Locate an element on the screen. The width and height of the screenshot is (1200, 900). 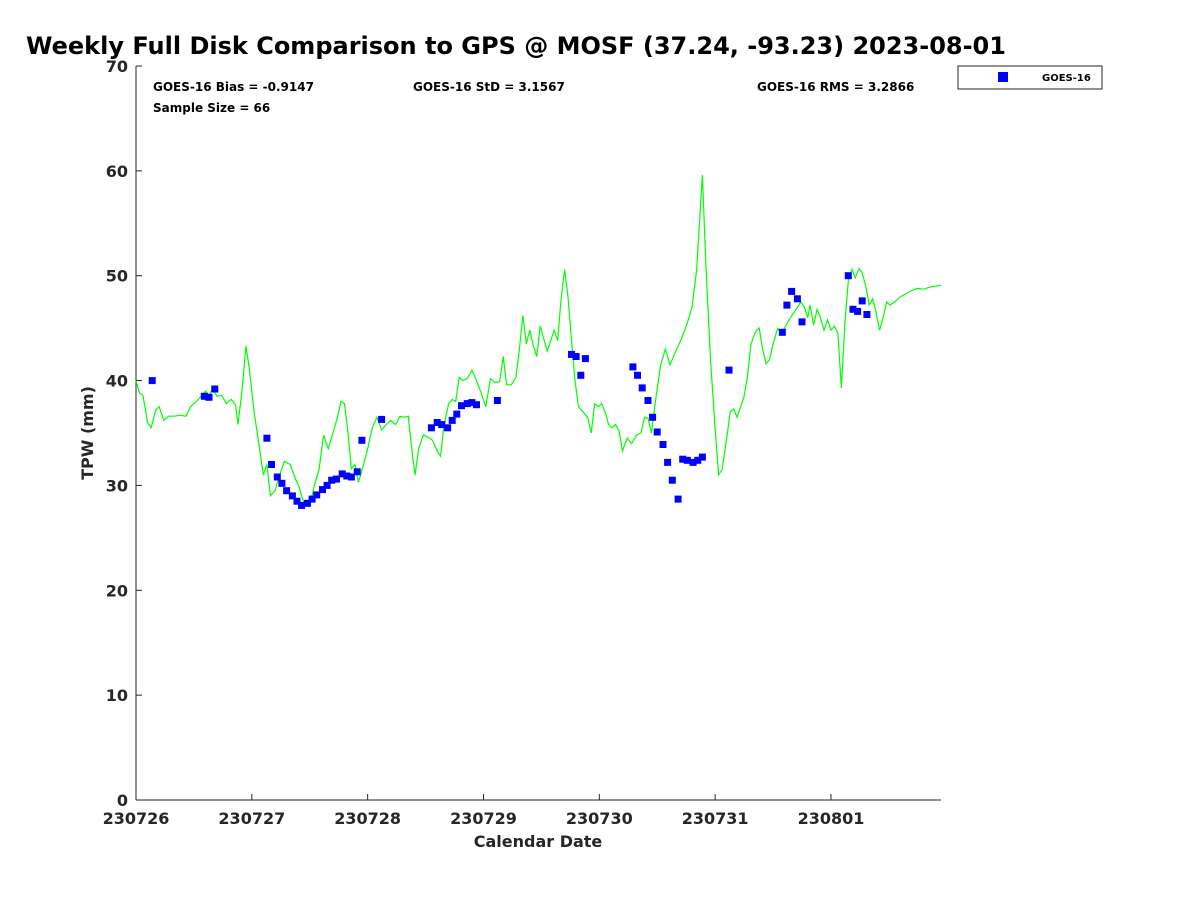
legend-box is located at coordinates (1030, 77).